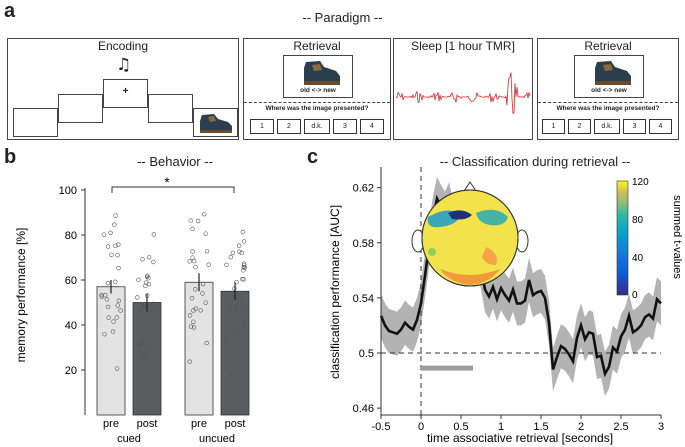 The height and width of the screenshot is (447, 685). What do you see at coordinates (540, 427) in the screenshot?
I see `x-tick-label: 1.5` at bounding box center [540, 427].